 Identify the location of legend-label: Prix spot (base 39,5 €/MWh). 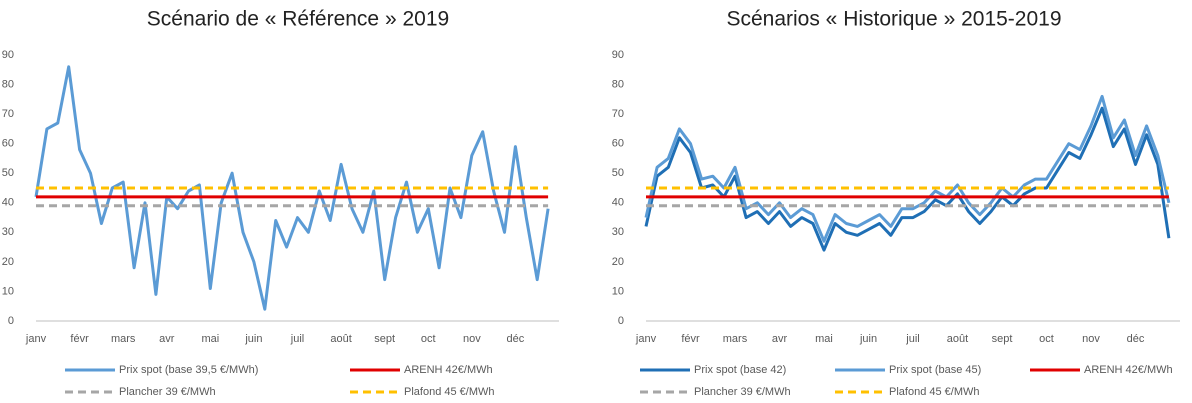
(188, 370).